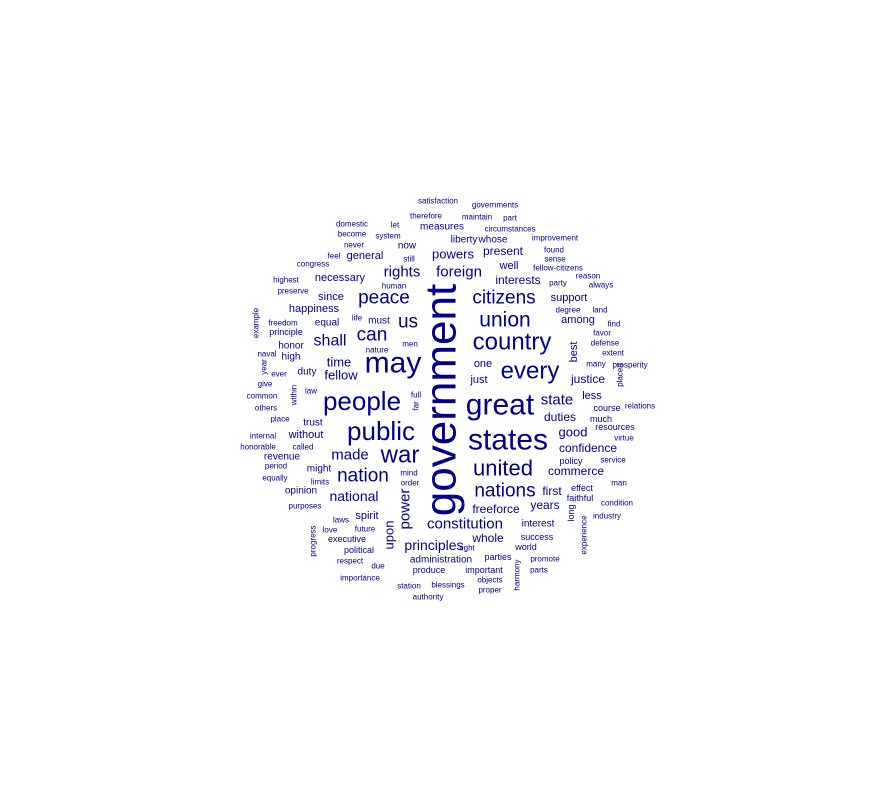 The height and width of the screenshot is (792, 887). What do you see at coordinates (464, 240) in the screenshot?
I see `word-liberty: liberty` at bounding box center [464, 240].